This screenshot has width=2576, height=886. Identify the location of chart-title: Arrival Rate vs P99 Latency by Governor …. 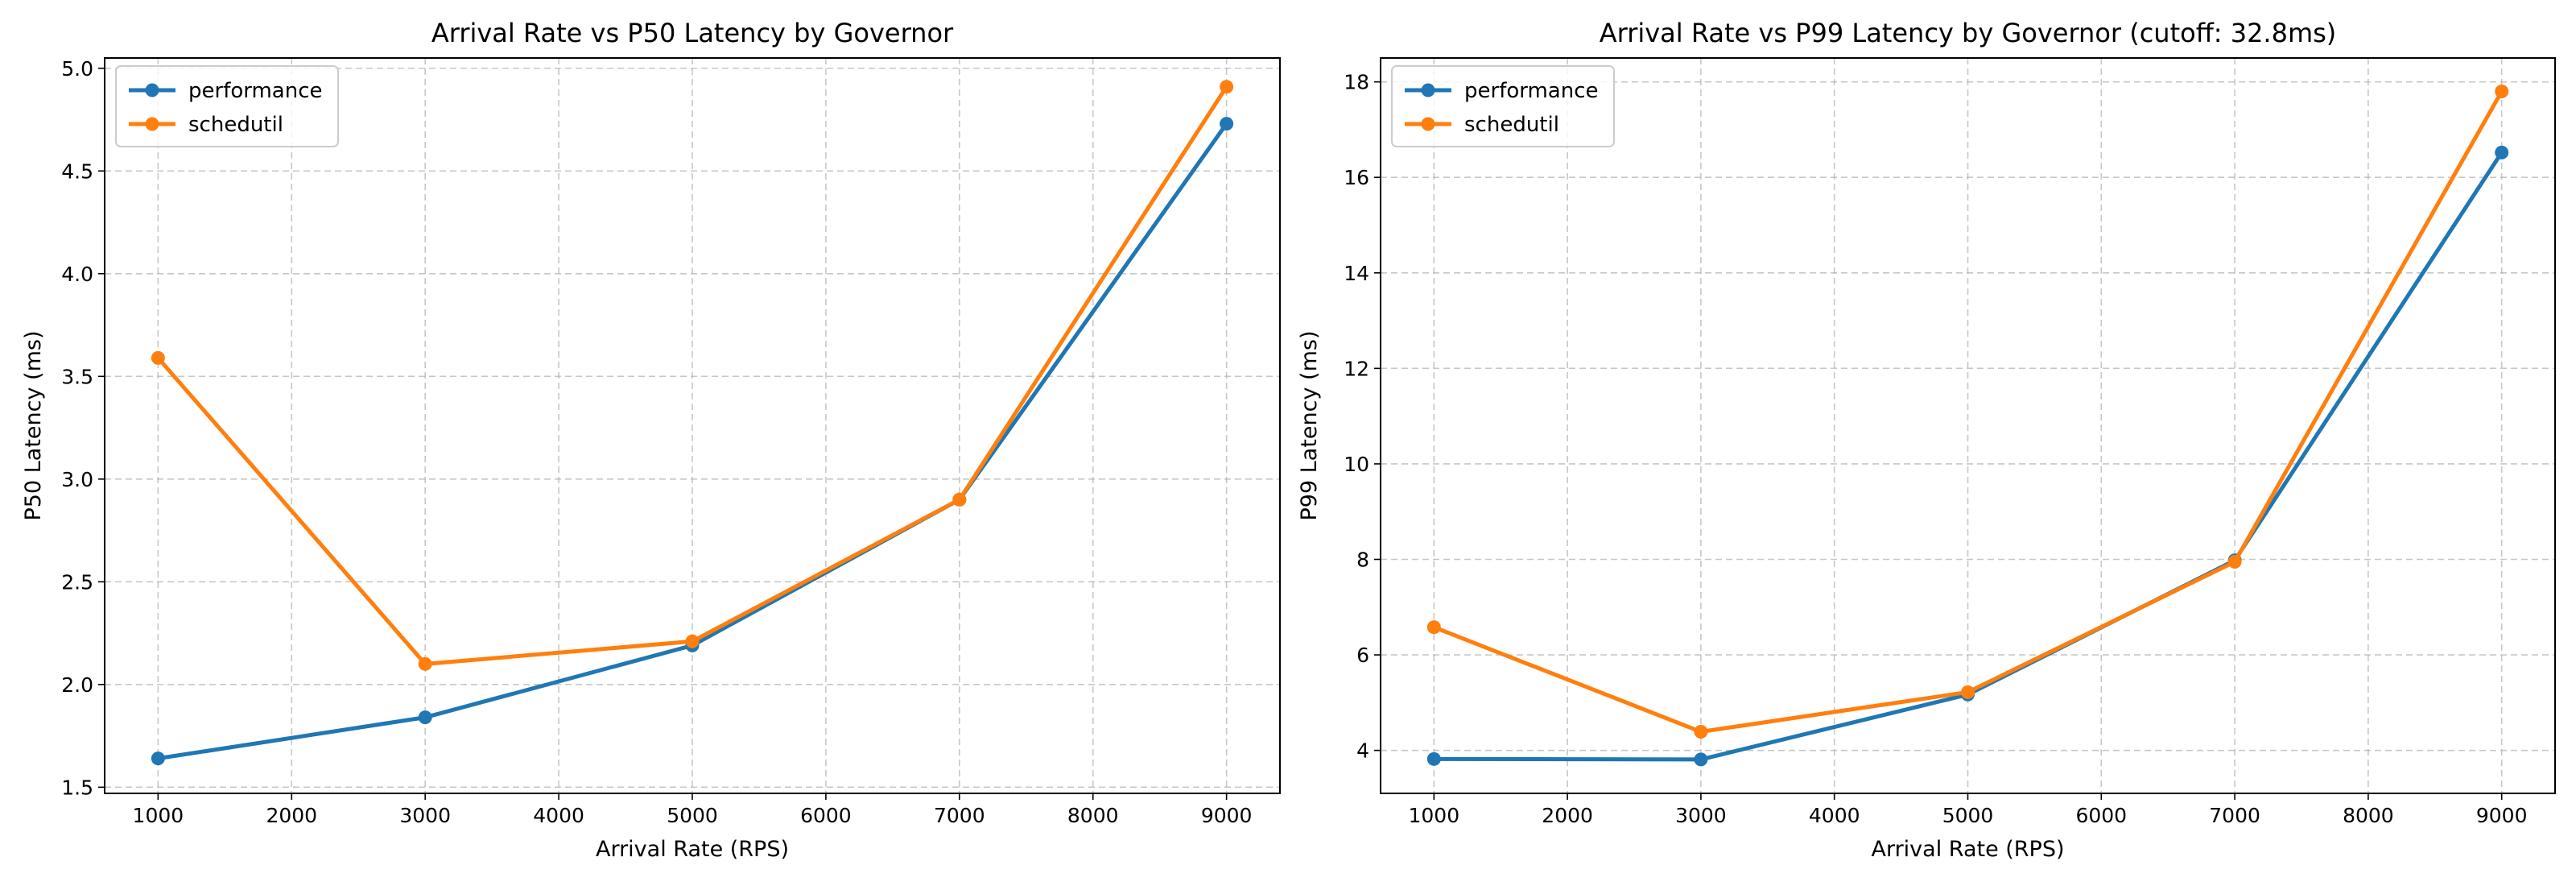
(1968, 33).